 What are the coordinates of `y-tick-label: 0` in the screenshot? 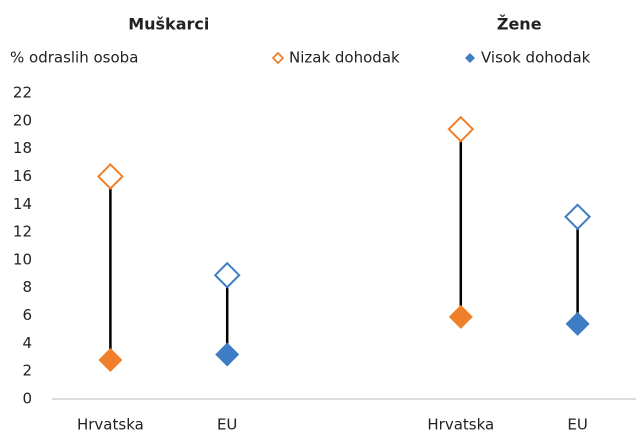 It's located at (27, 399).